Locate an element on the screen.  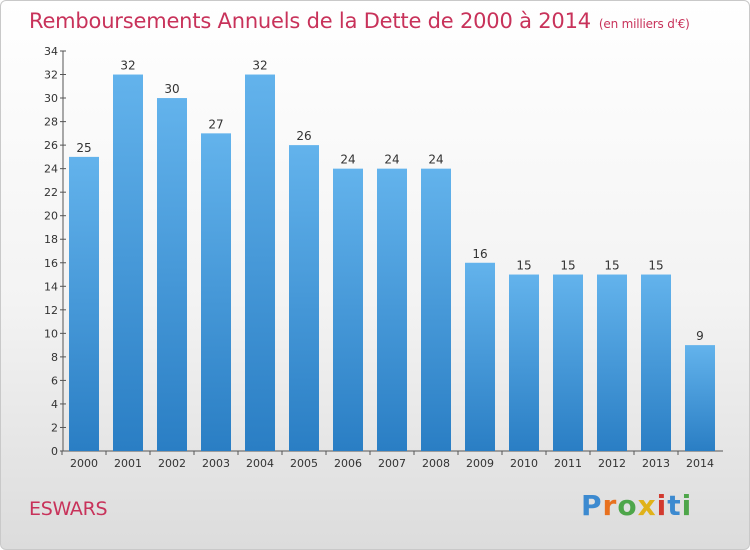
x-tick-label: 2010 is located at coordinates (524, 463).